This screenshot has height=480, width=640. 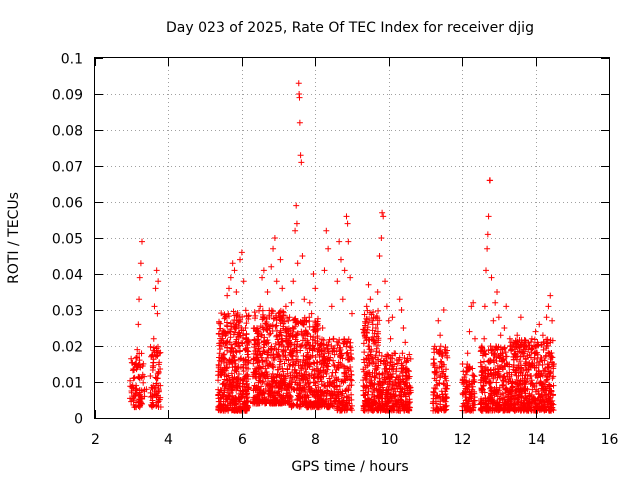 I want to click on x-tick-label: 12, so click(x=463, y=440).